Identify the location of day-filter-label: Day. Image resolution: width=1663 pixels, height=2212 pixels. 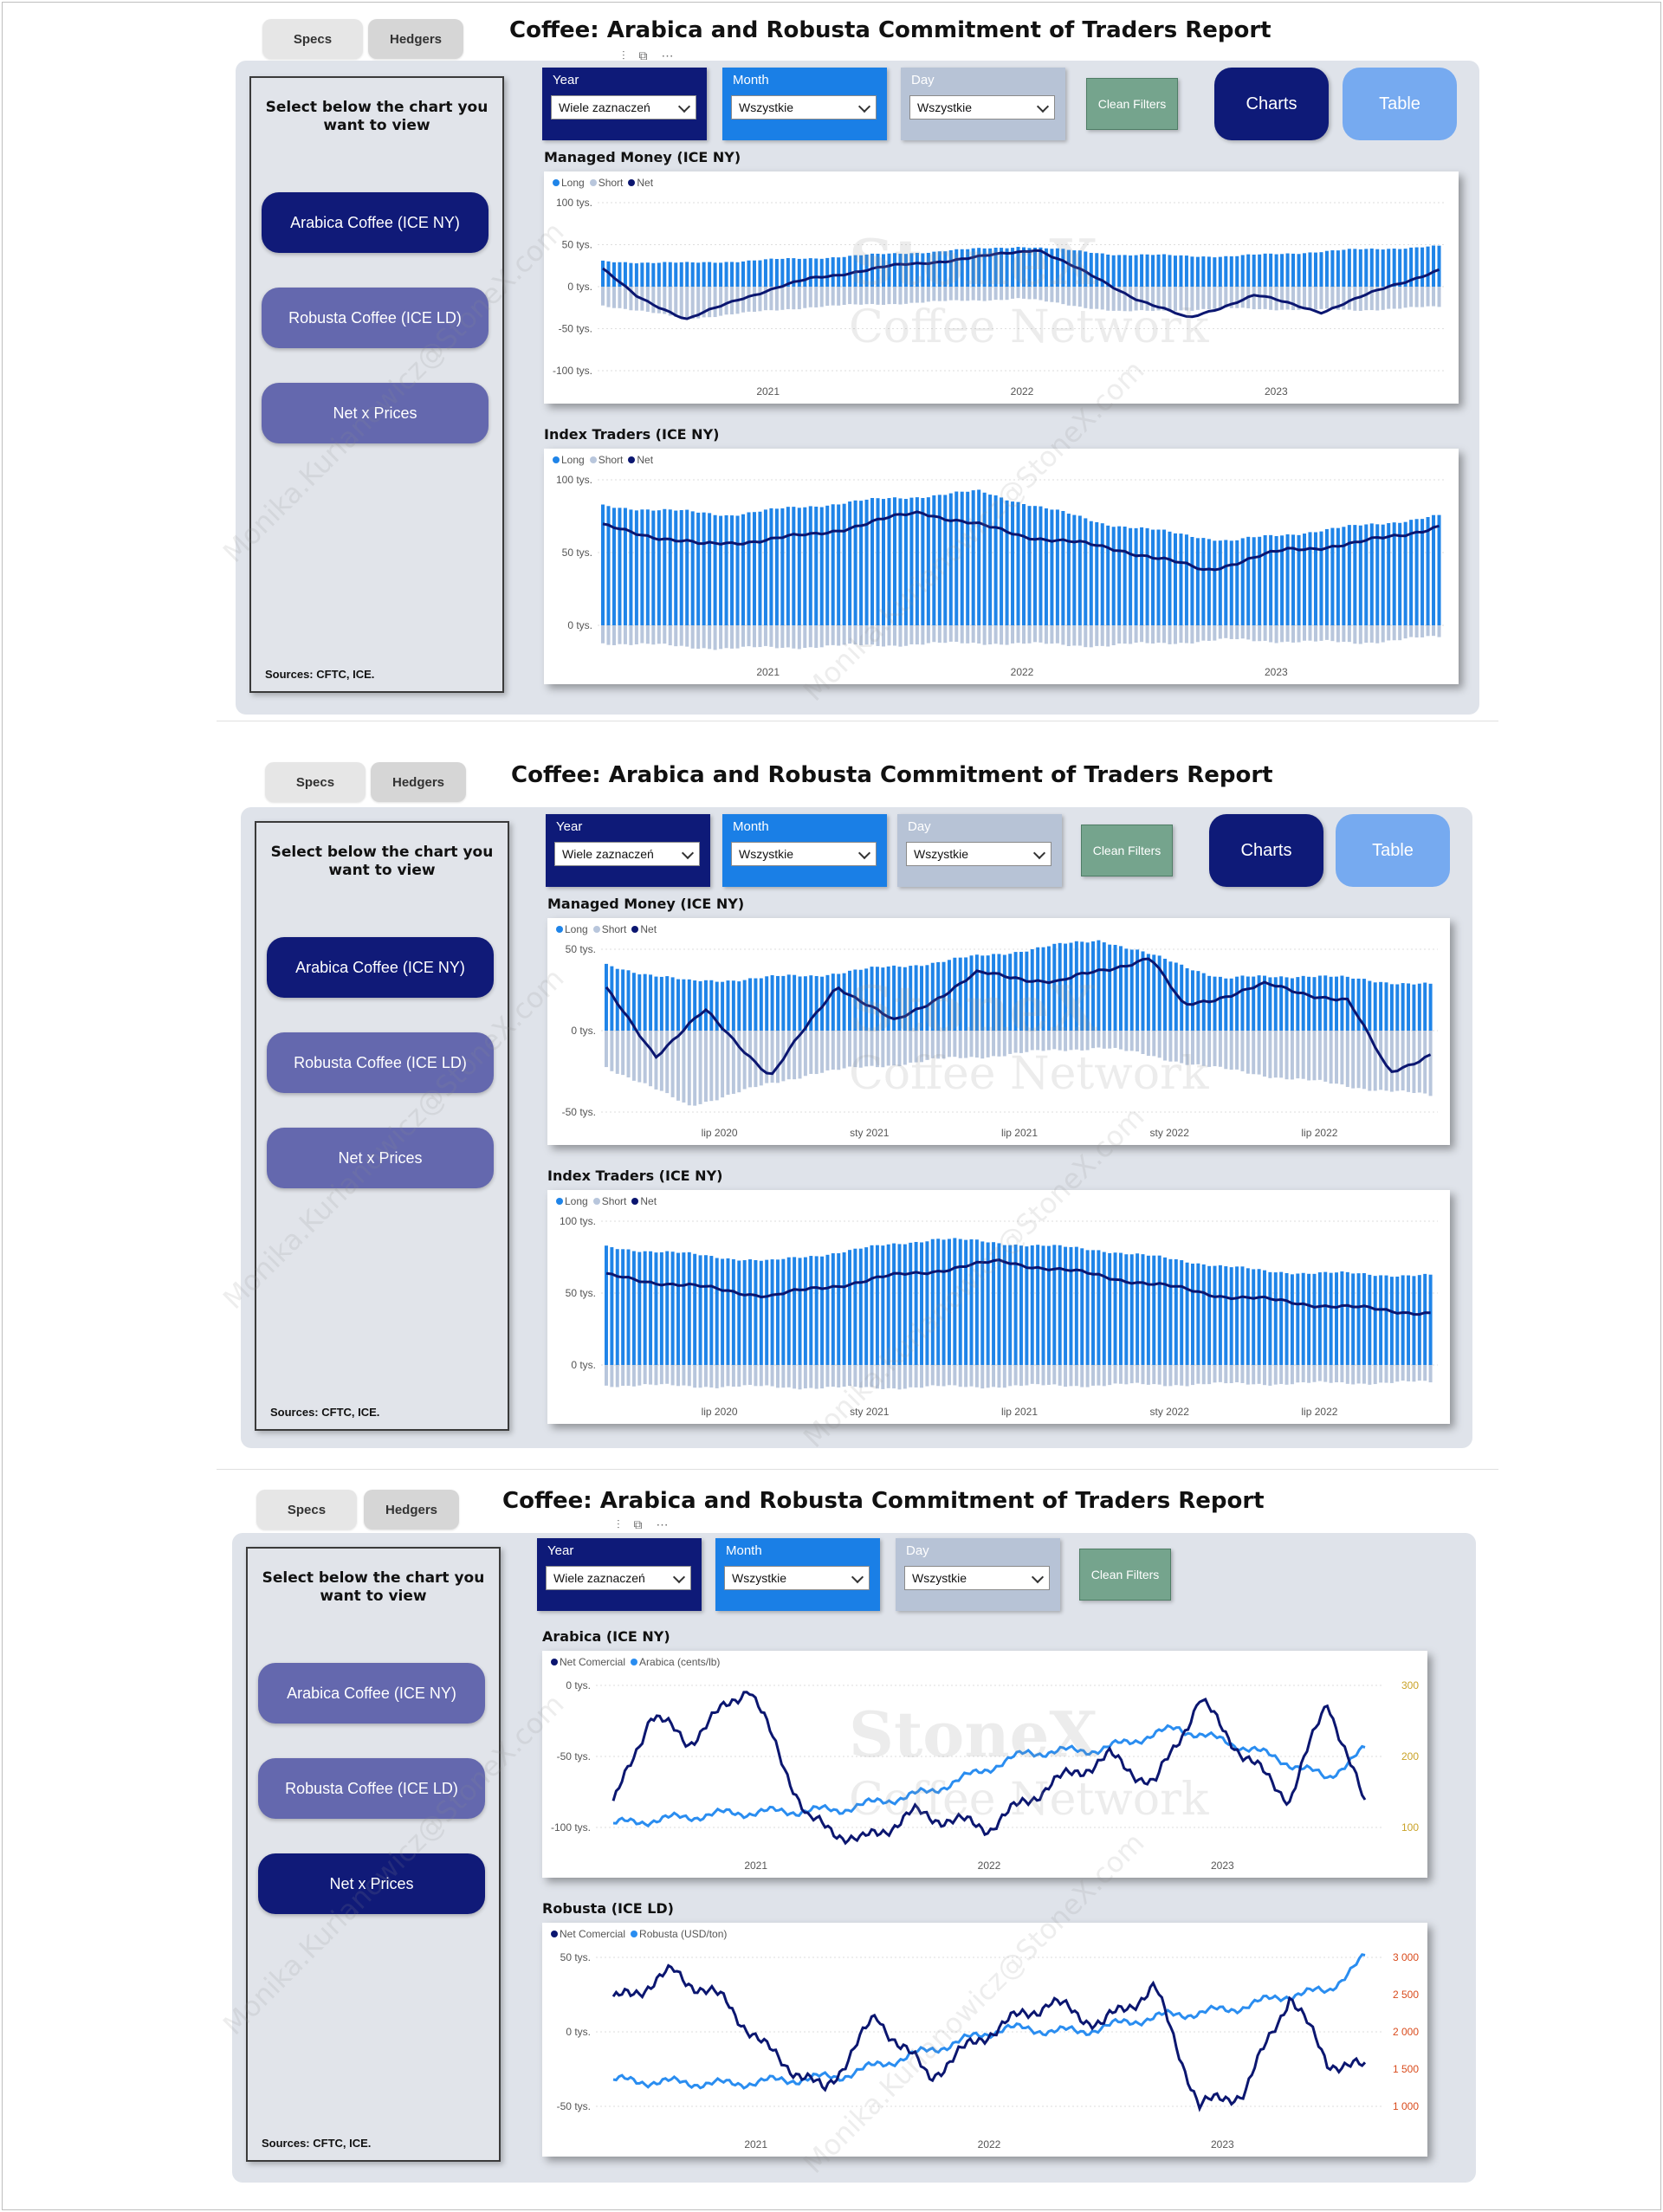
(919, 826).